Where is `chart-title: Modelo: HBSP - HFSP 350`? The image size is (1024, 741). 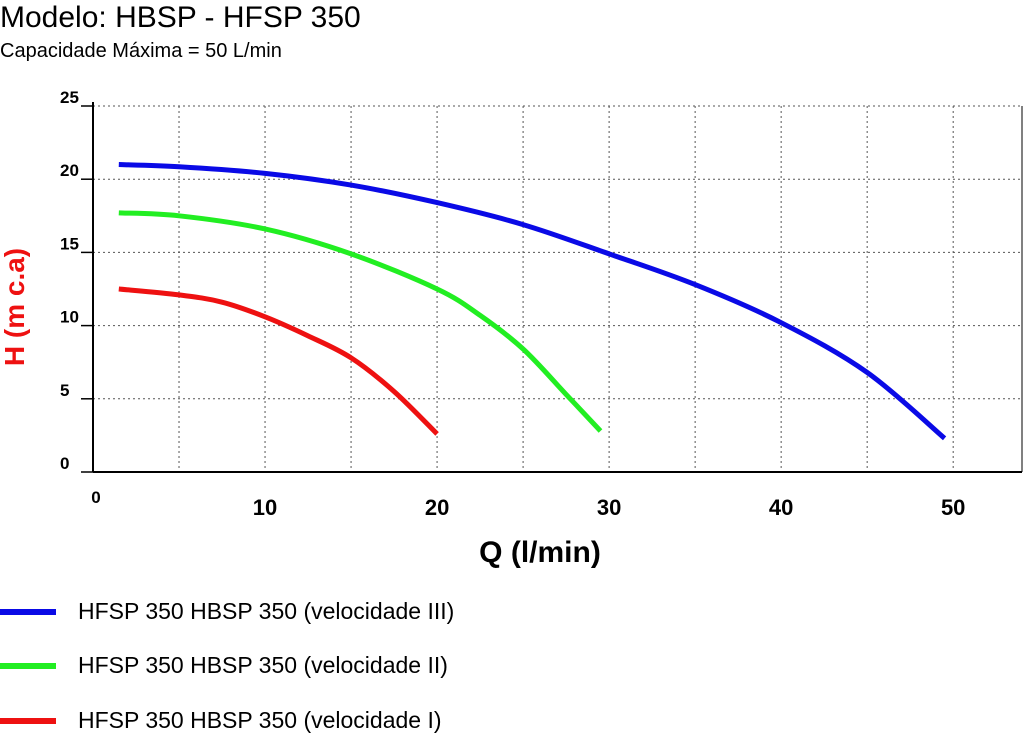
chart-title: Modelo: HBSP - HFSP 350 is located at coordinates (180, 17).